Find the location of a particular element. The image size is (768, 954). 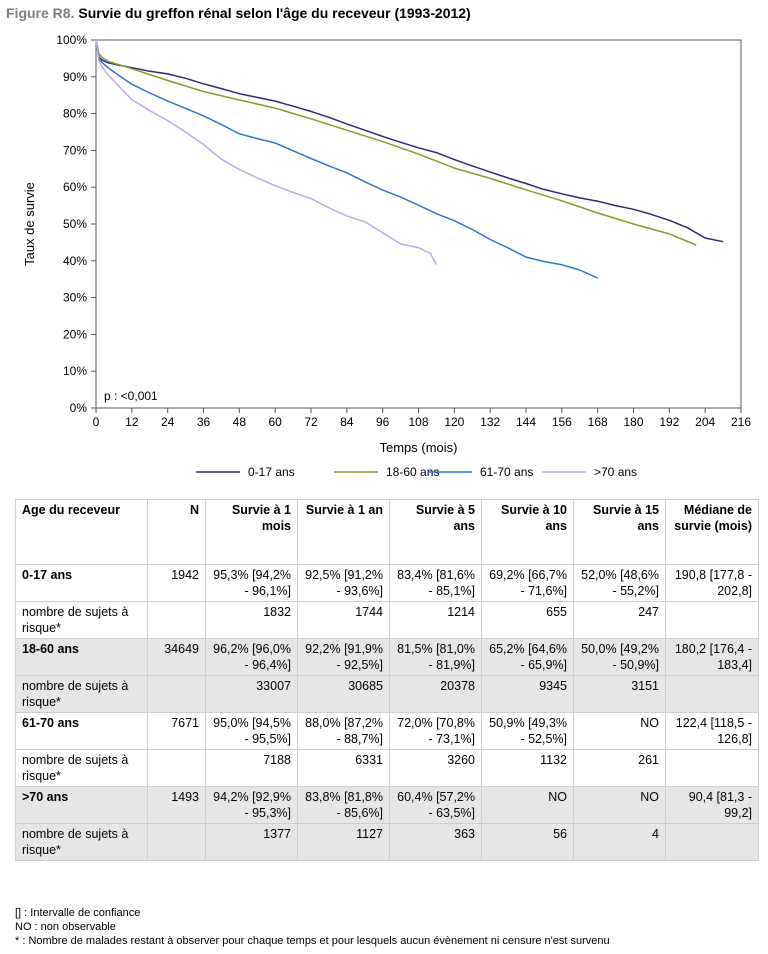

row-label: 18-60 ans is located at coordinates (81, 657).